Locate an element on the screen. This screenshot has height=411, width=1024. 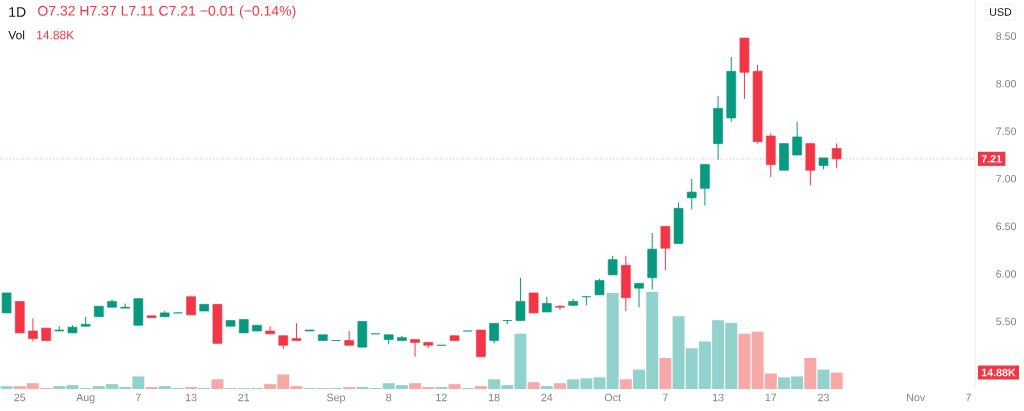
x-tick-label: Sep is located at coordinates (336, 398).